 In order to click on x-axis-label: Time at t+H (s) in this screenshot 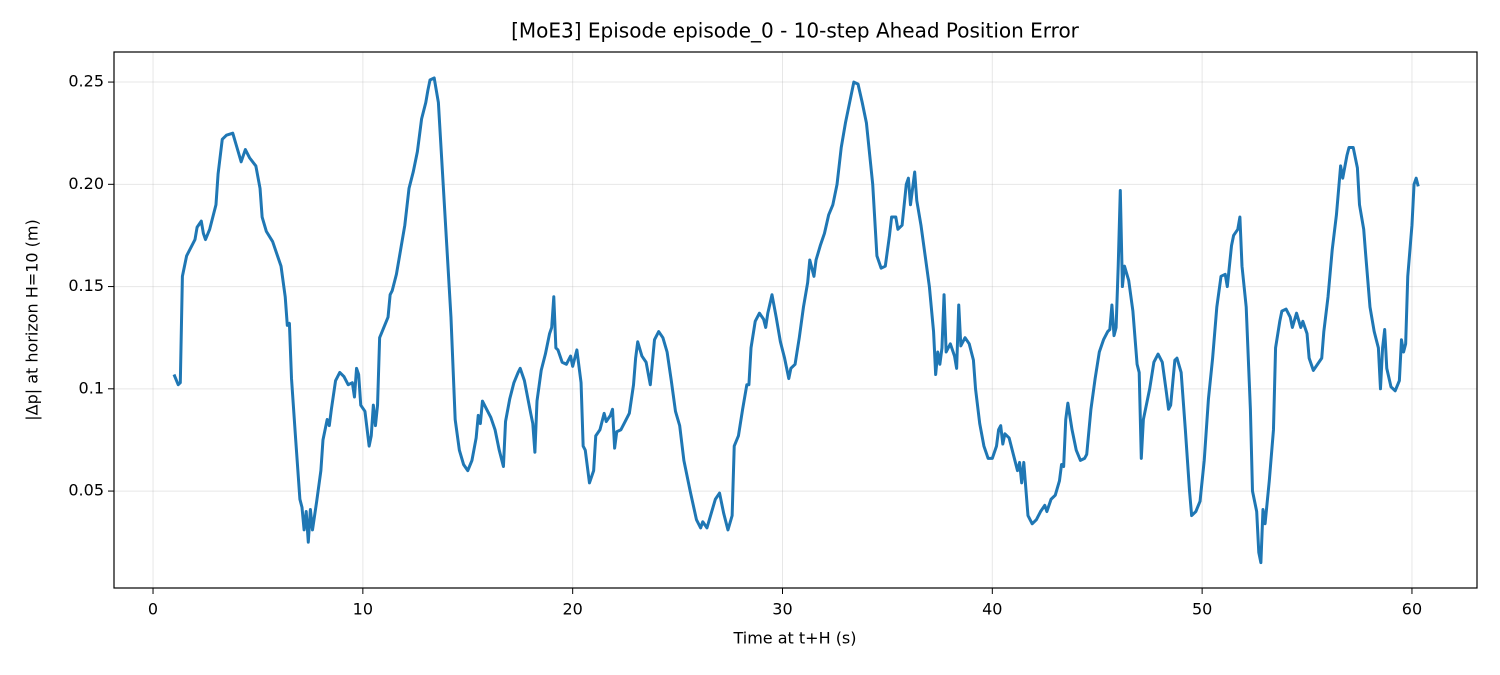, I will do `click(794, 638)`.